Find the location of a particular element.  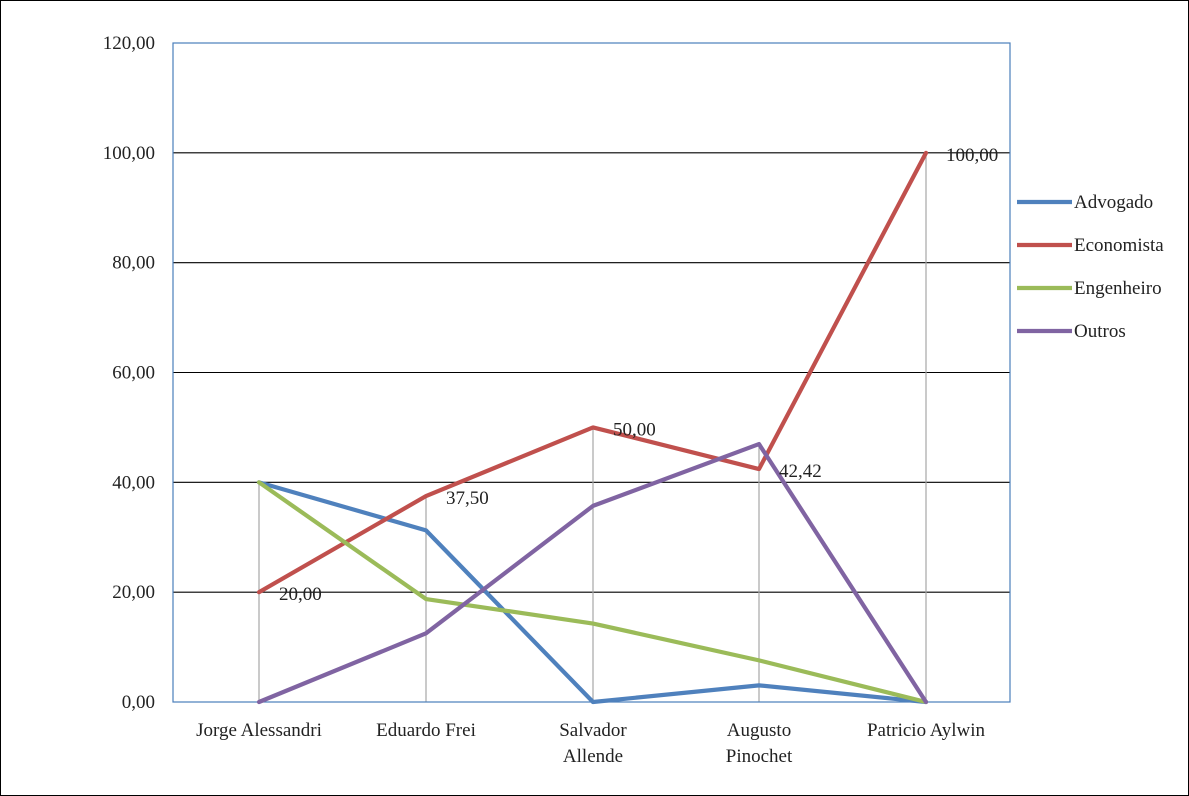

y-tick-label: 60,00 is located at coordinates (133, 373).